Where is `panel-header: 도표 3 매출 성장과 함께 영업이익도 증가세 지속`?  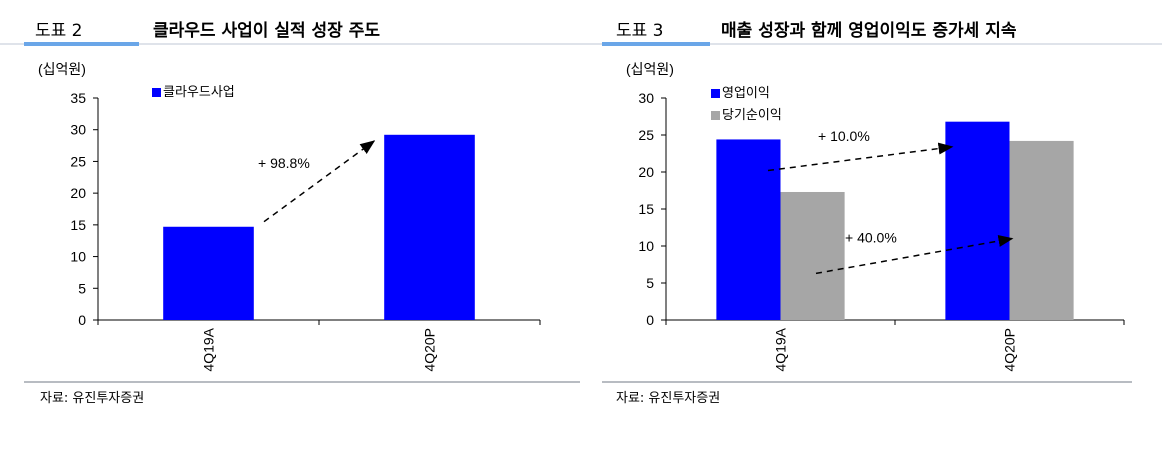
panel-header: 도표 3 매출 성장과 함께 영업이익도 증가세 지속 is located at coordinates (871, 27).